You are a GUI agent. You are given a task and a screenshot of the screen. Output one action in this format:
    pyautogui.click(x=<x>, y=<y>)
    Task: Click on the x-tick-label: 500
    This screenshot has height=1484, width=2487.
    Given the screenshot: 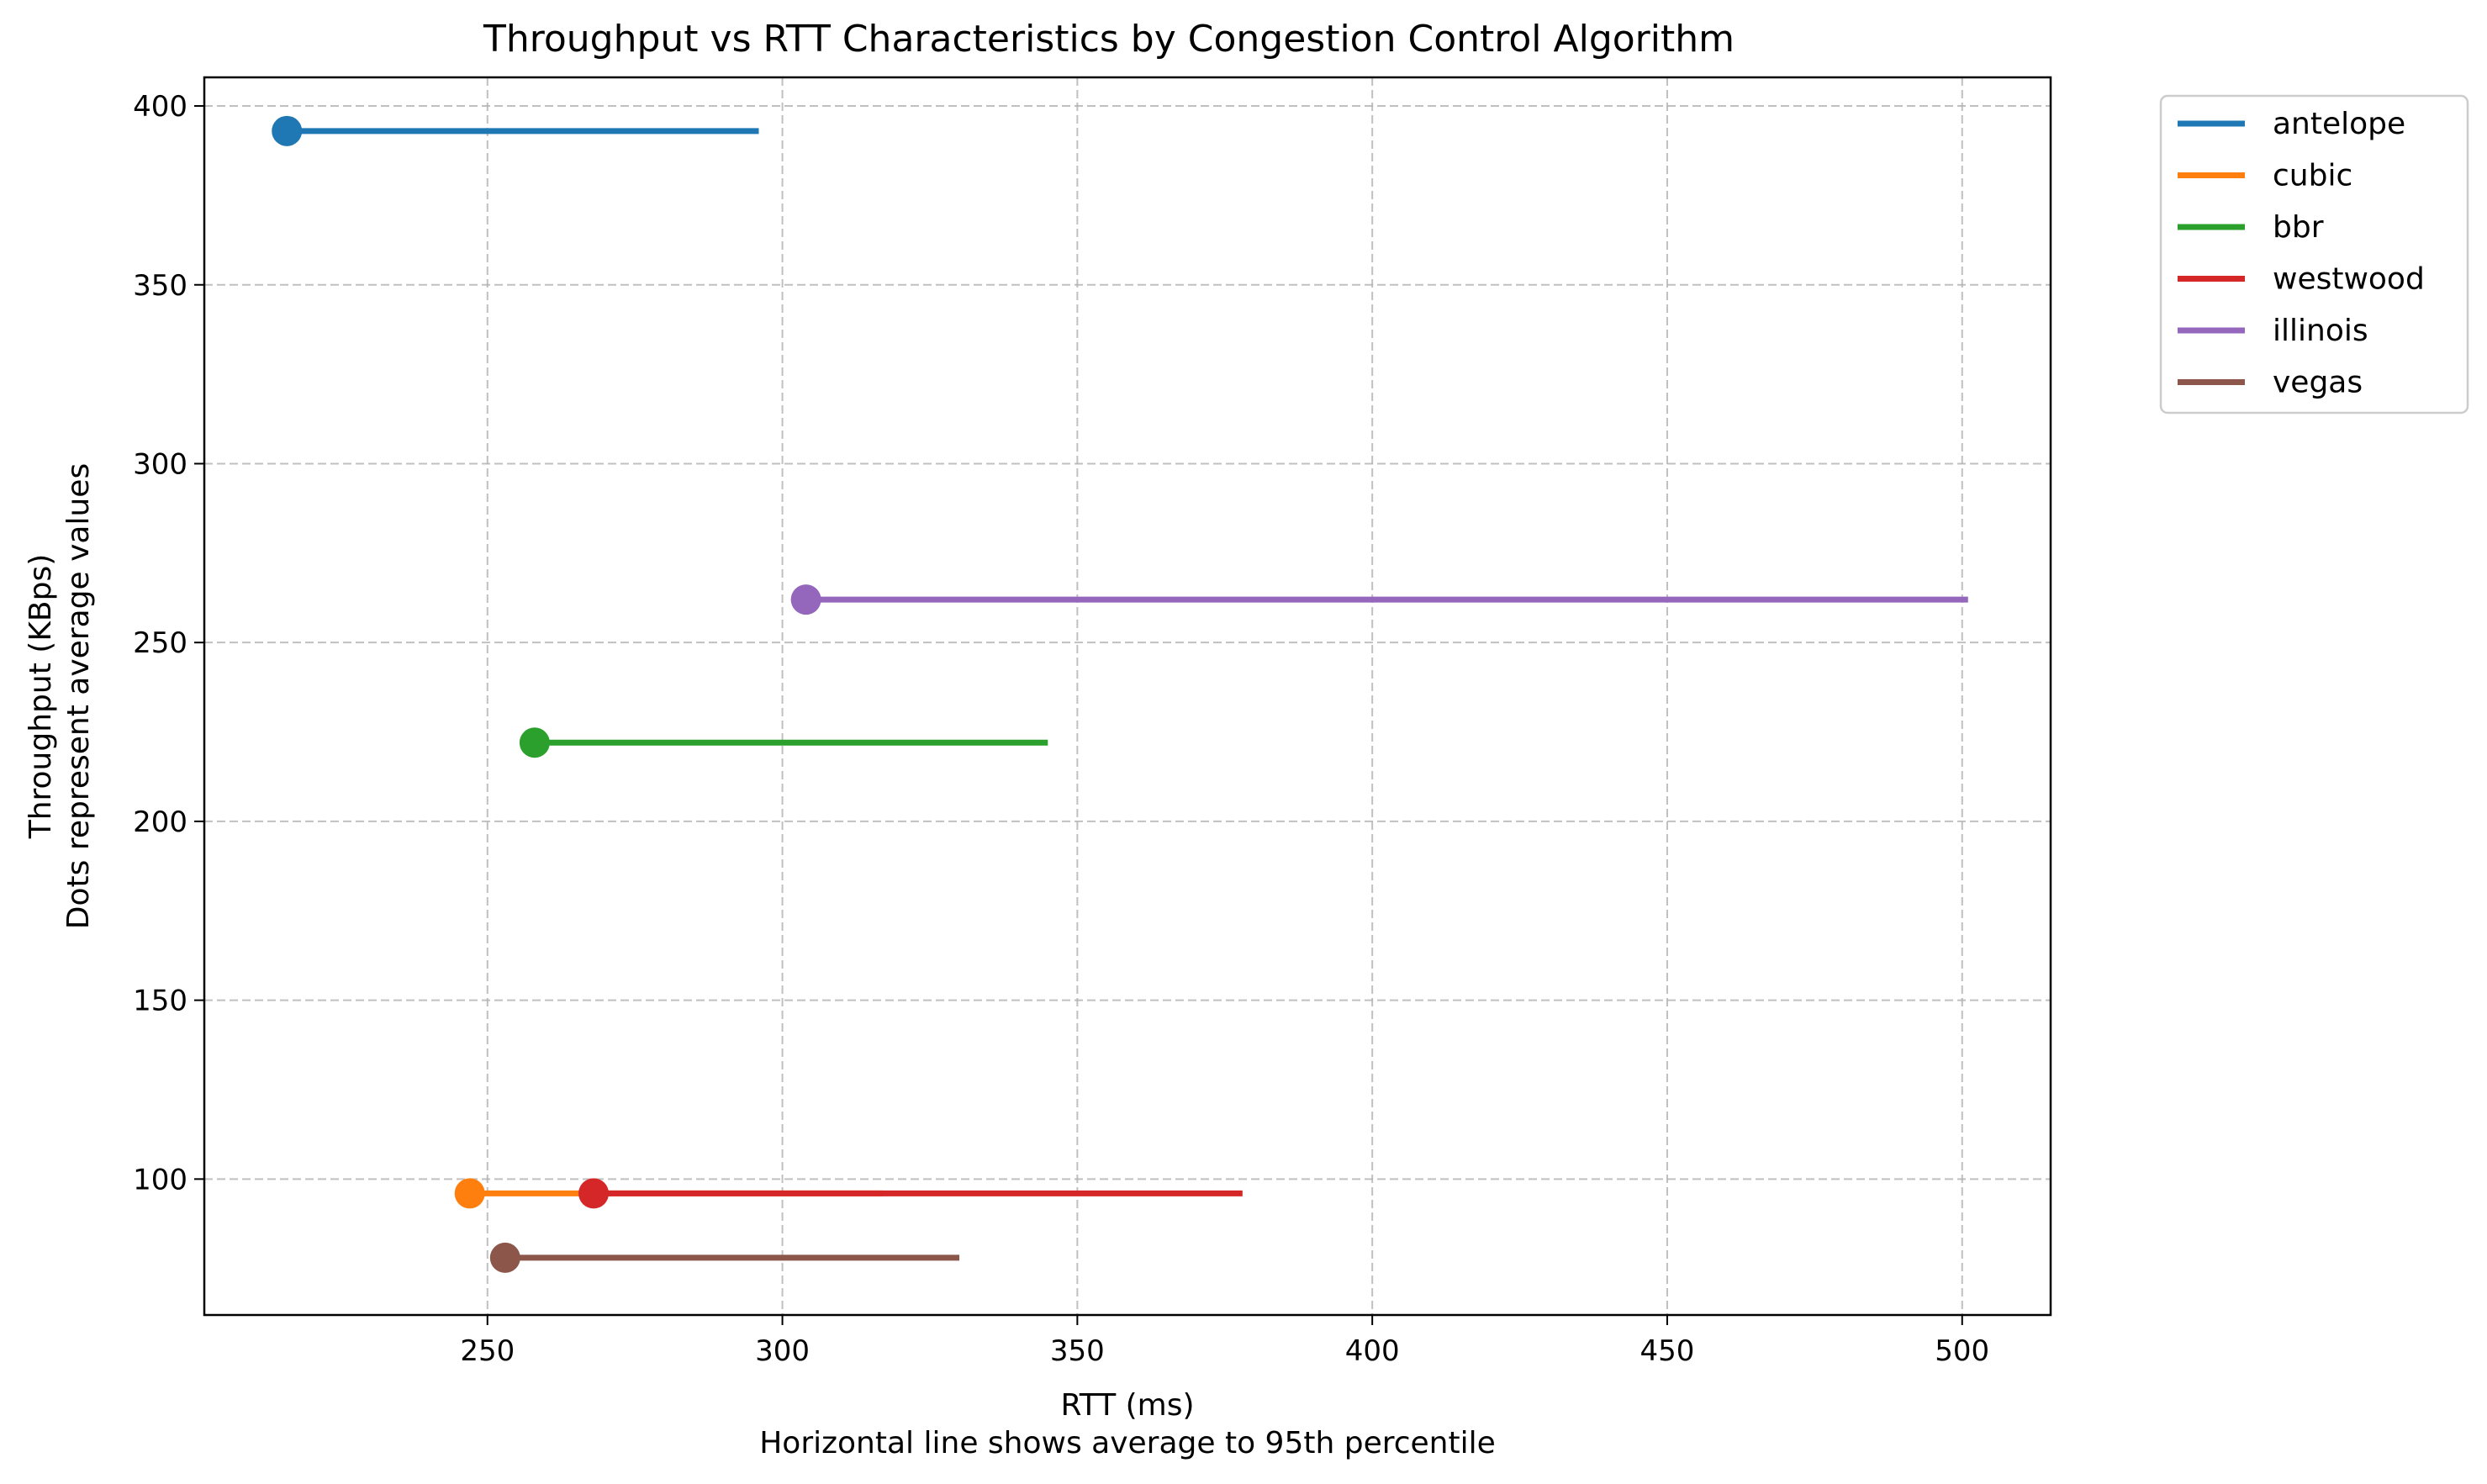 What is the action you would take?
    pyautogui.click(x=1962, y=1351)
    